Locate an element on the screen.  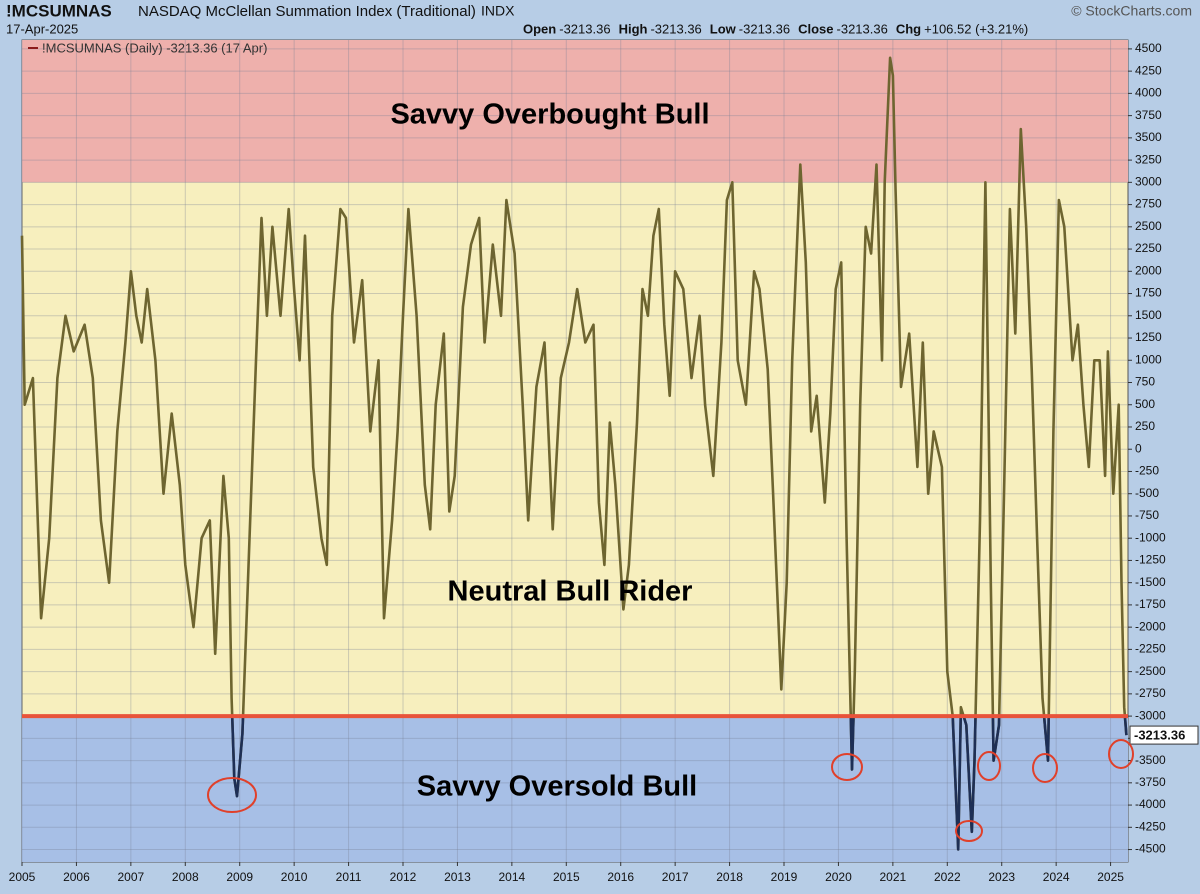
y-tick-label: 2750 is located at coordinates (1148, 204).